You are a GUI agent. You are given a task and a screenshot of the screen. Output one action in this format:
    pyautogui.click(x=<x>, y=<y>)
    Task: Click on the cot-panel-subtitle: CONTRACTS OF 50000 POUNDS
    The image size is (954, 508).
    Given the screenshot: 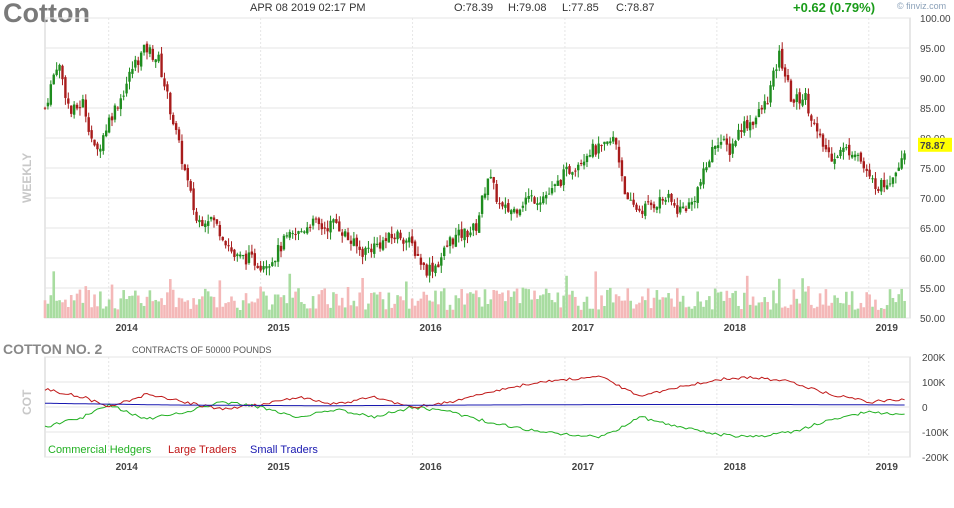 What is the action you would take?
    pyautogui.click(x=202, y=350)
    